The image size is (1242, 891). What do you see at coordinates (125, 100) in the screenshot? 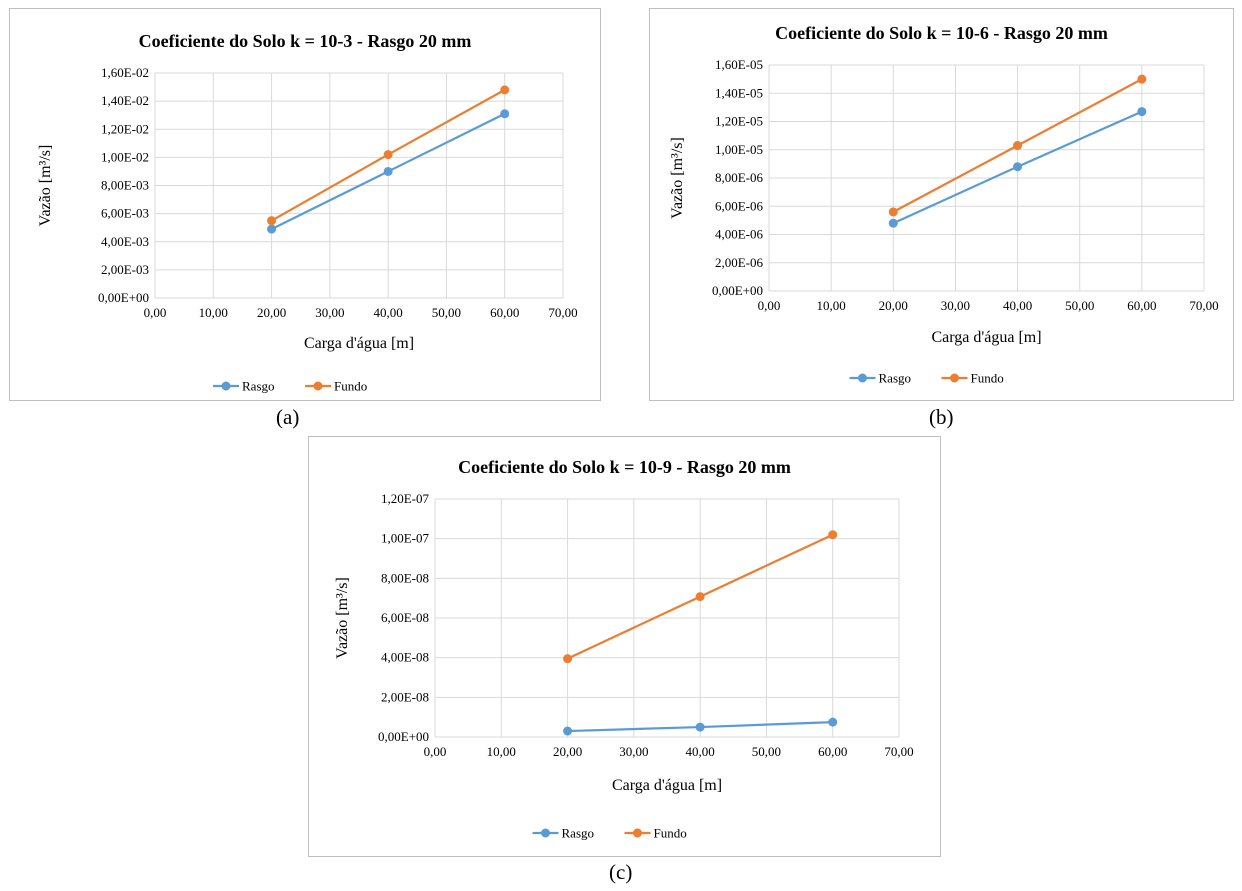
I see `y-tick-label: 1,40E-02` at bounding box center [125, 100].